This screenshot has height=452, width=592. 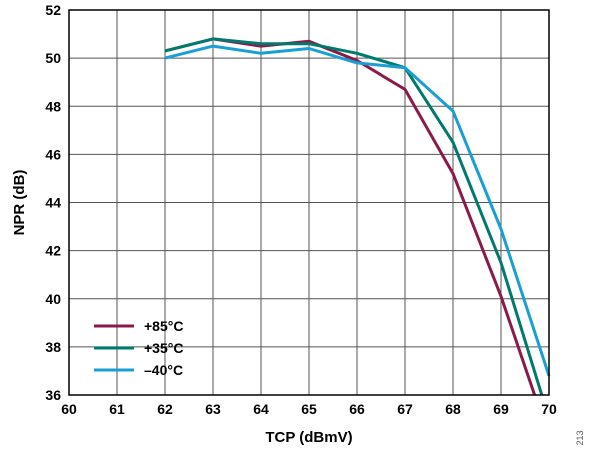 What do you see at coordinates (53, 347) in the screenshot?
I see `y-tick-label: 38` at bounding box center [53, 347].